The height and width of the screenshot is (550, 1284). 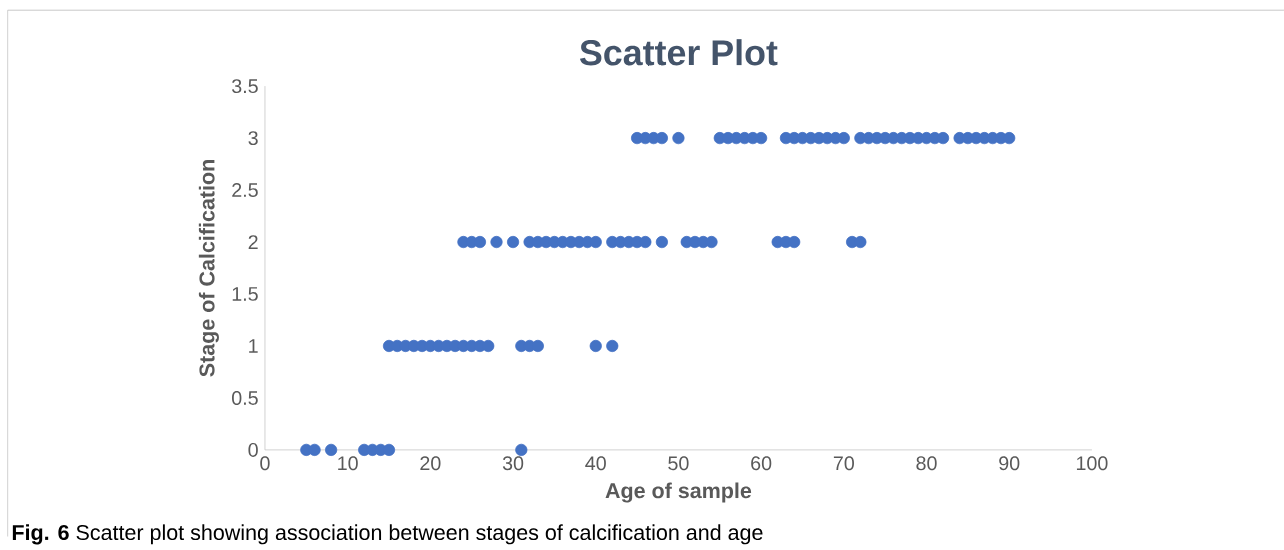 What do you see at coordinates (253, 138) in the screenshot?
I see `y-tick-label: 3` at bounding box center [253, 138].